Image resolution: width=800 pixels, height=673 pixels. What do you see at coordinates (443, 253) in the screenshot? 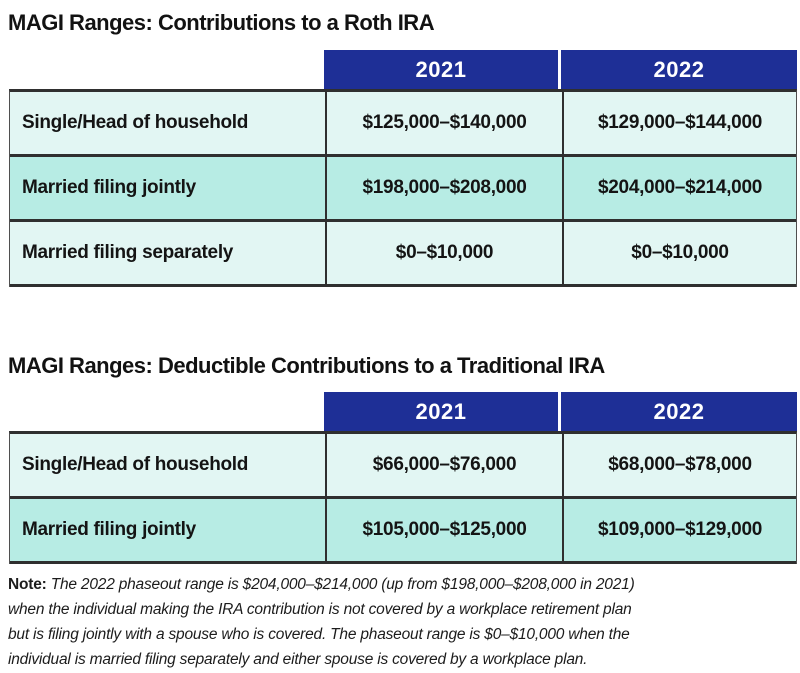
I see `value-2021: $0–$10,000` at bounding box center [443, 253].